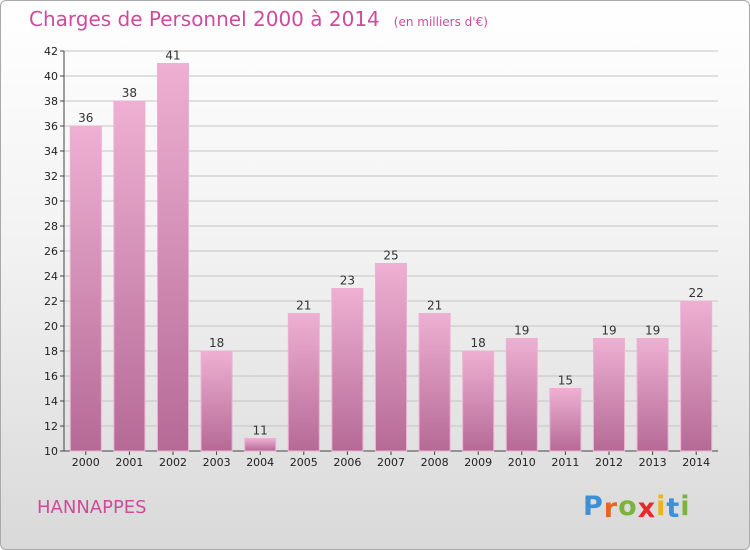 This screenshot has width=750, height=550. Describe the element at coordinates (347, 462) in the screenshot. I see `x-tick-label: 2006` at that location.